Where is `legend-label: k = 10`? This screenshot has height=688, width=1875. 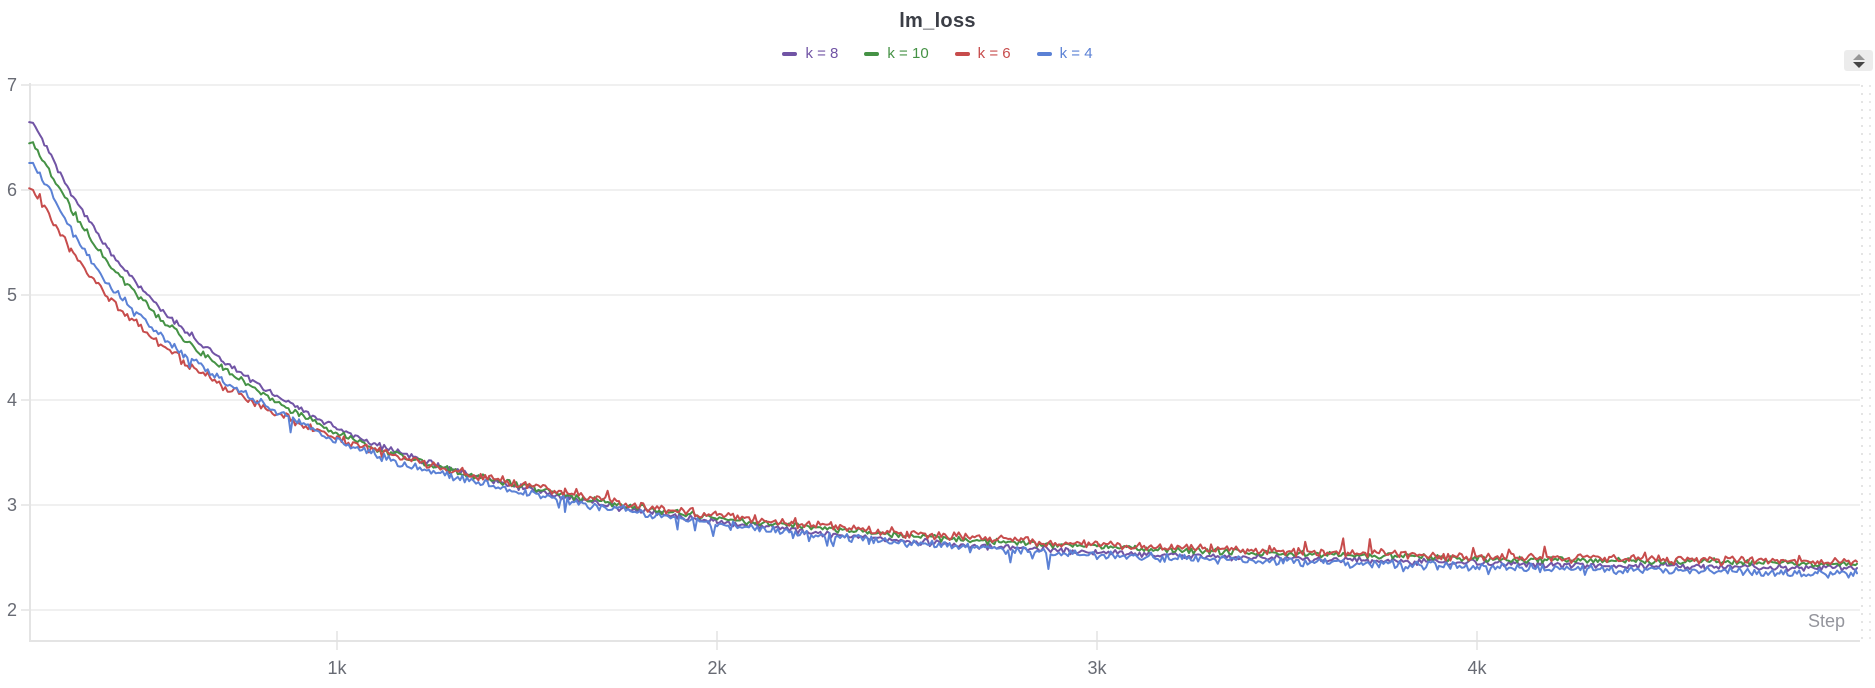 legend-label: k = 10 is located at coordinates (908, 53).